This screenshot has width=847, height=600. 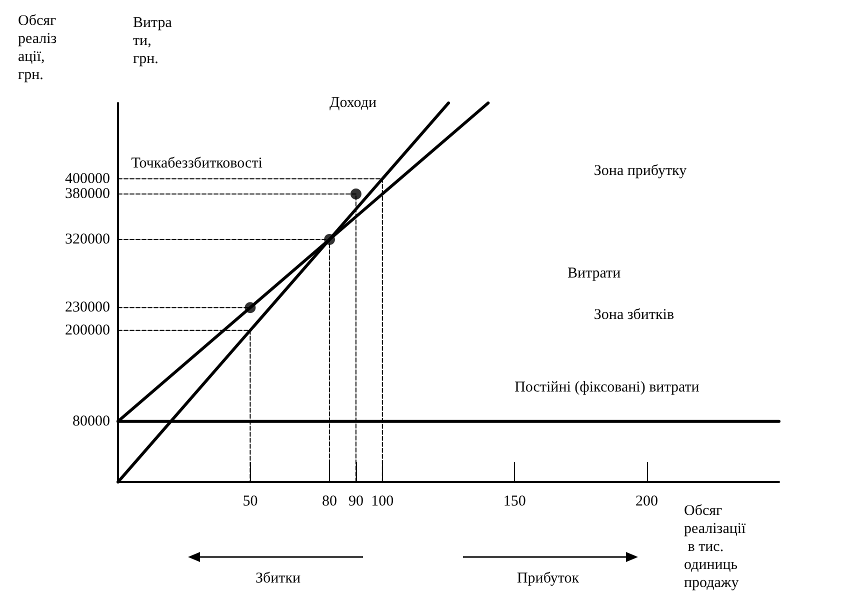 I want to click on x-tick-label: 80, so click(x=330, y=502).